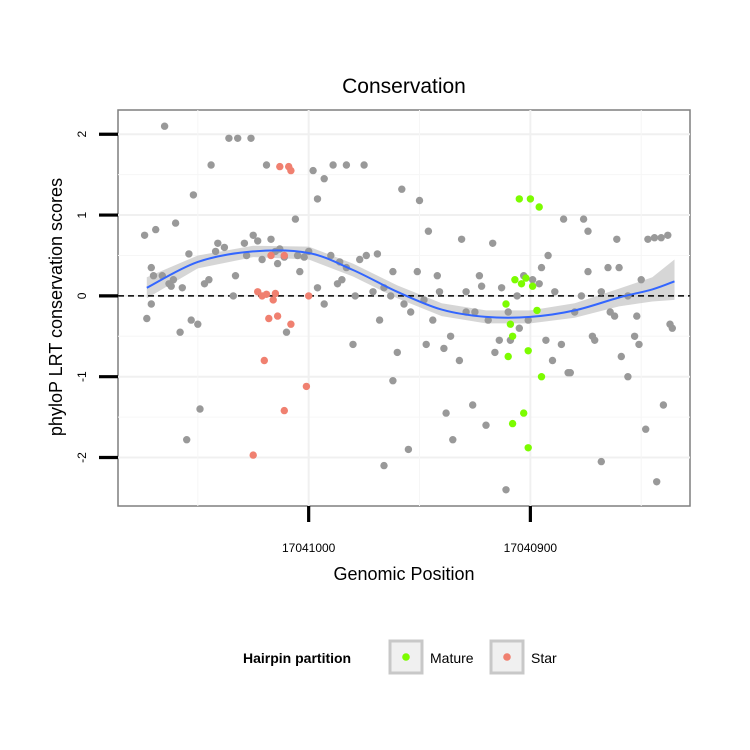 The image size is (750, 750). Describe the element at coordinates (82, 295) in the screenshot. I see `y-tick-label-2: 0` at that location.